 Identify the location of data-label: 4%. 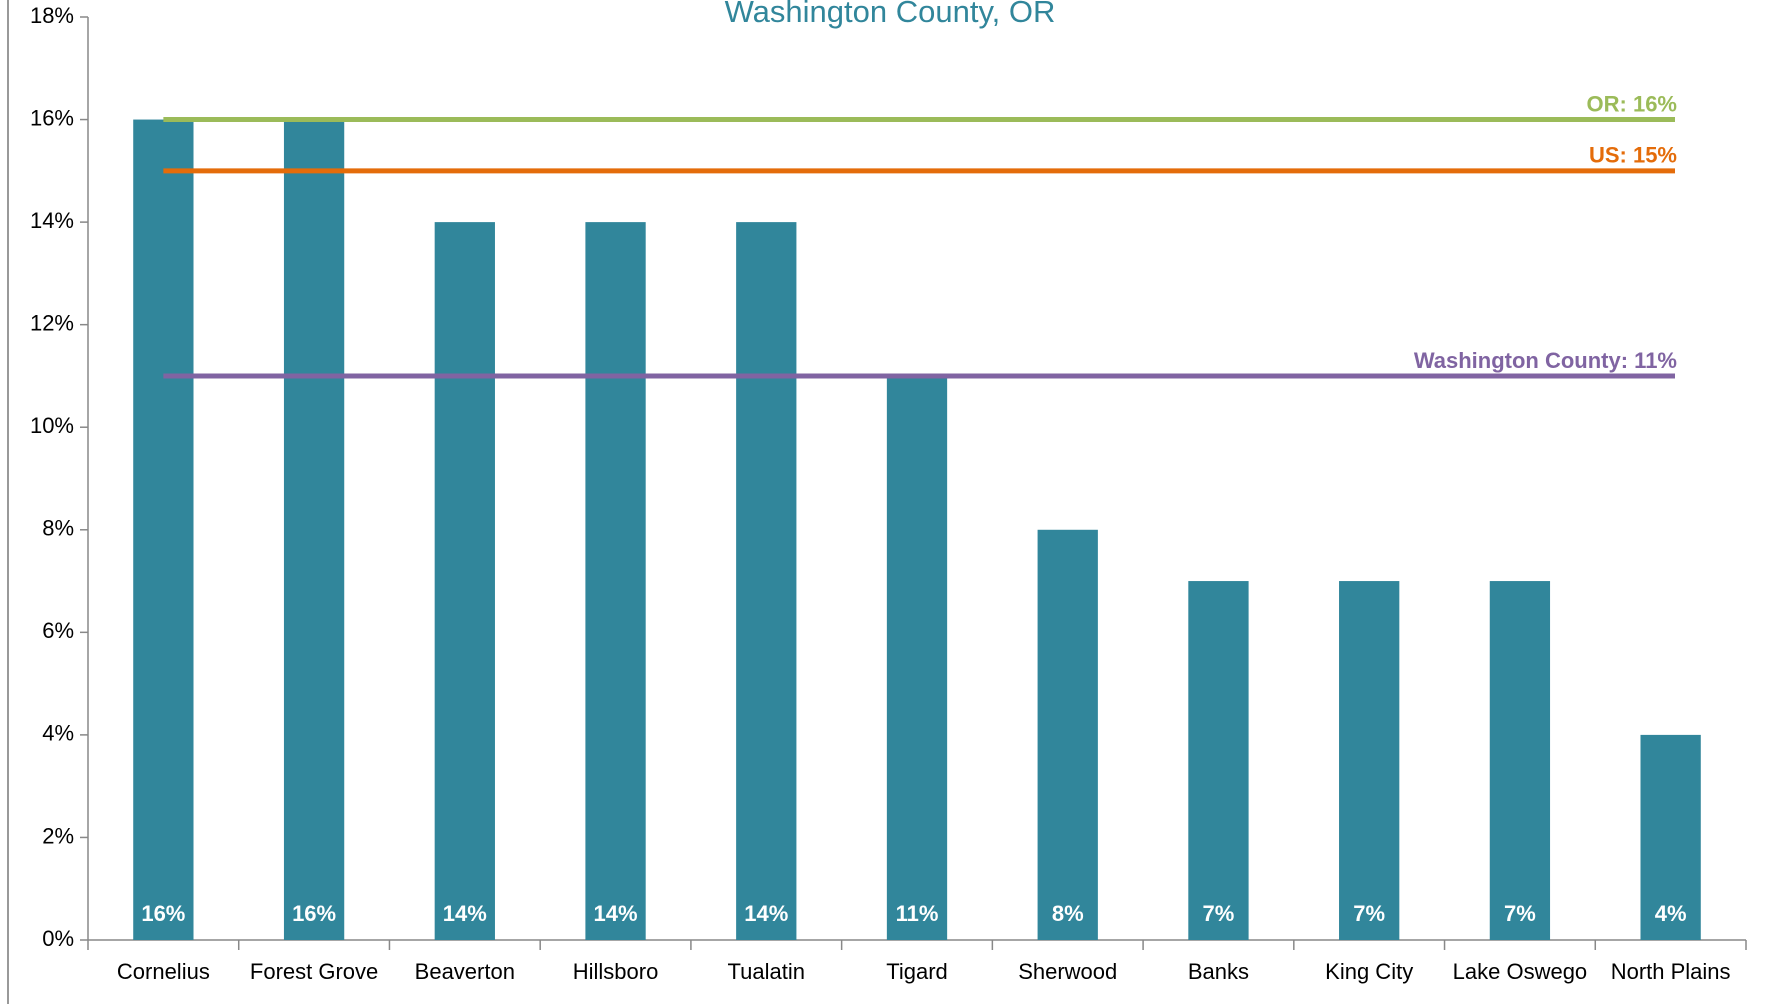
(1671, 913).